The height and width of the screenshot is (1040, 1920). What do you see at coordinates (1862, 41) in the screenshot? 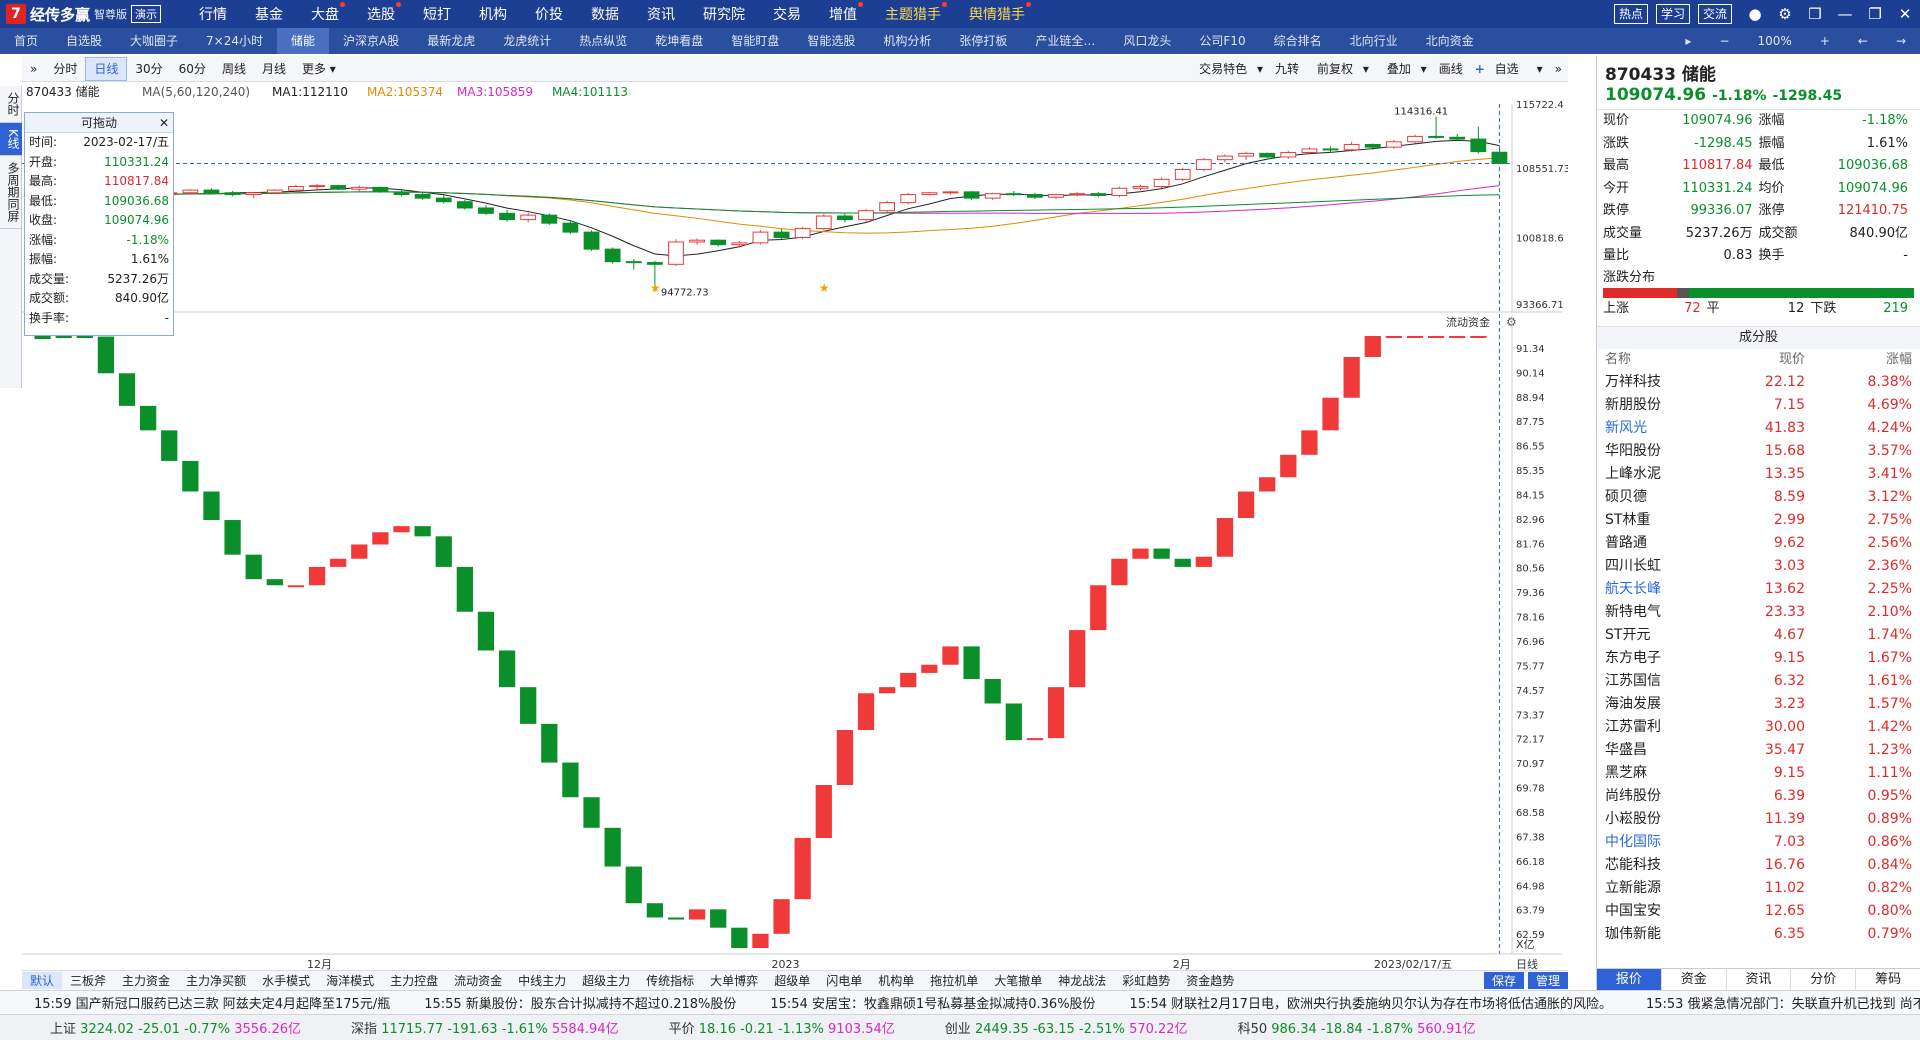
I see `back-icon: ←` at bounding box center [1862, 41].